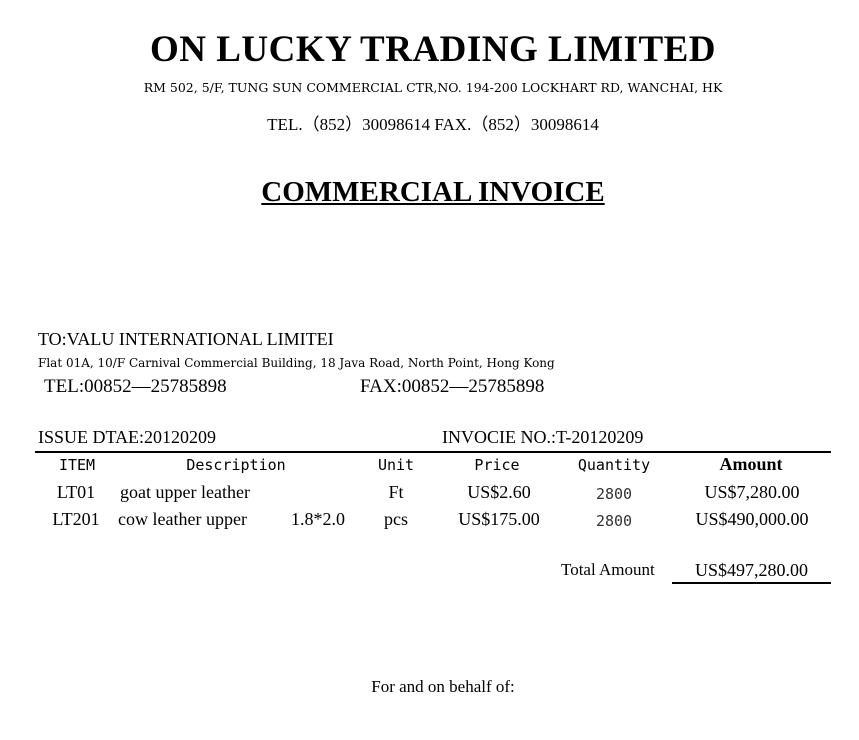  I want to click on recipient-tel: TEL:00852—25785898, so click(135, 386).